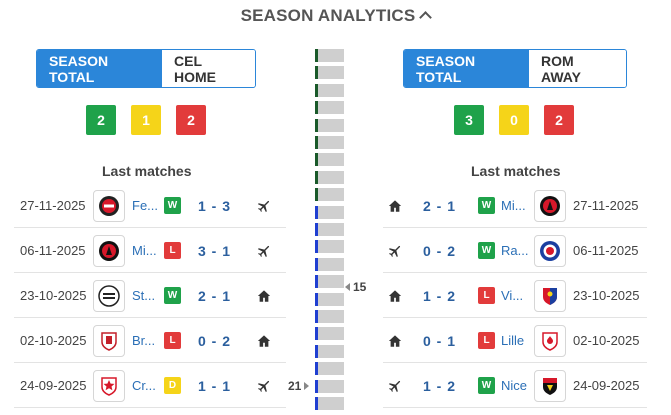 The height and width of the screenshot is (415, 671). I want to click on momentum-timeline, so click(329, 232).